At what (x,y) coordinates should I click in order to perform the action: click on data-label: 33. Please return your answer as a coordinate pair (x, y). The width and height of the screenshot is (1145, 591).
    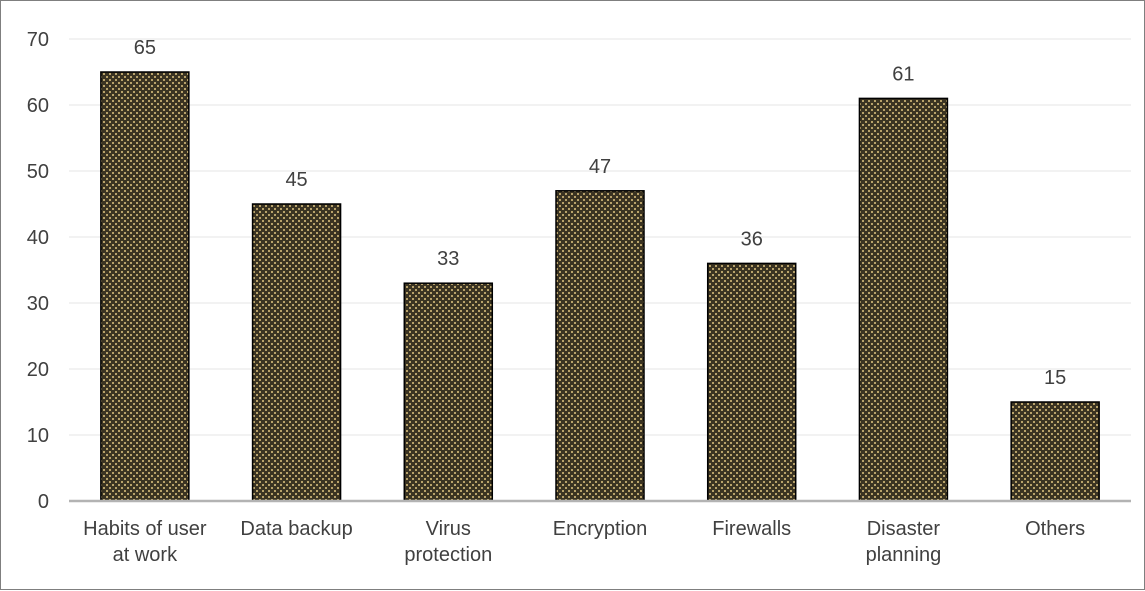
    Looking at the image, I should click on (448, 259).